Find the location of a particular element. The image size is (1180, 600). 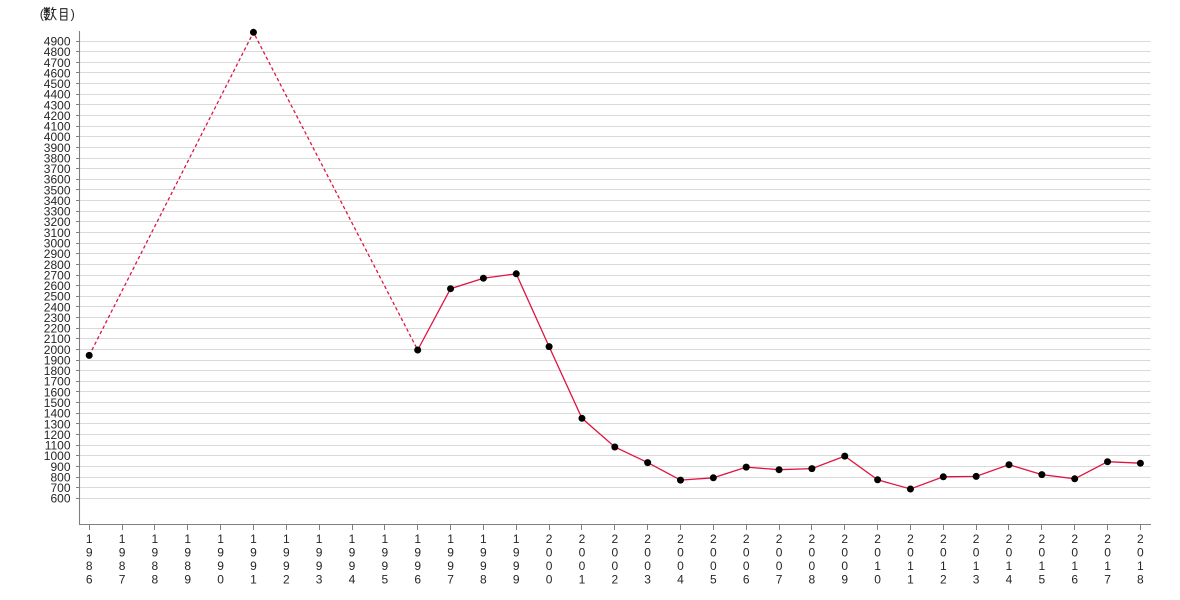

svg-text: 3800 is located at coordinates (57, 158).